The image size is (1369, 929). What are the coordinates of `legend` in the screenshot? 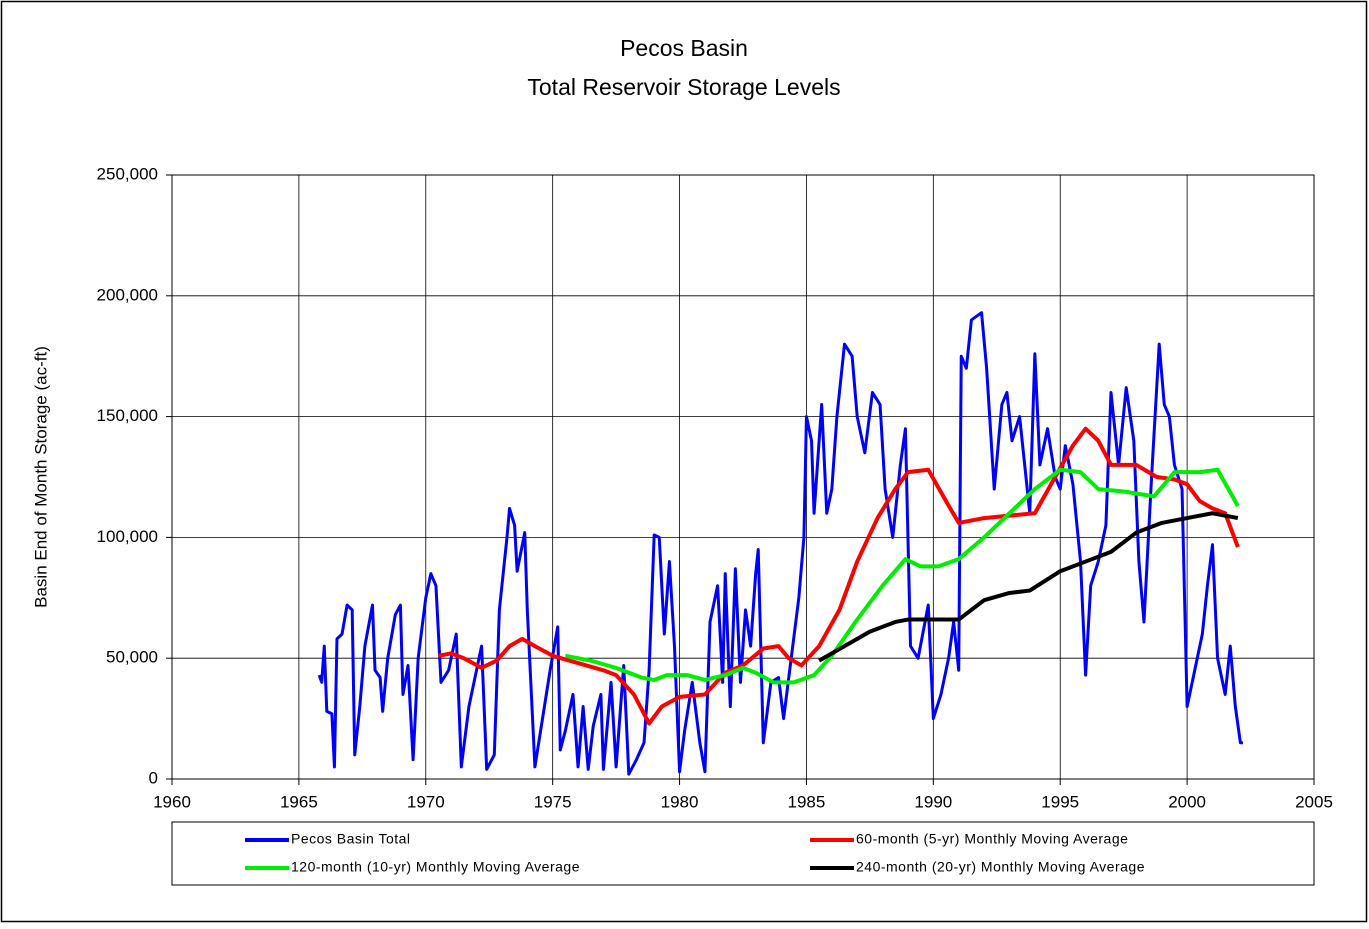 It's located at (743, 853).